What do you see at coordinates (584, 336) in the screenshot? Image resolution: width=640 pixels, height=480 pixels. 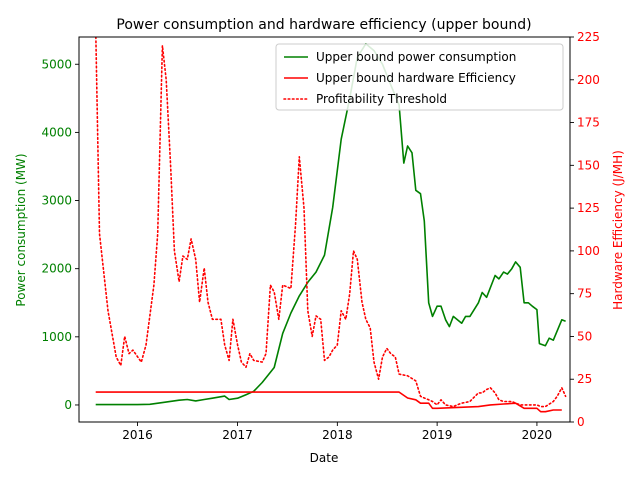 I see `y-right-tick-label: 50` at bounding box center [584, 336].